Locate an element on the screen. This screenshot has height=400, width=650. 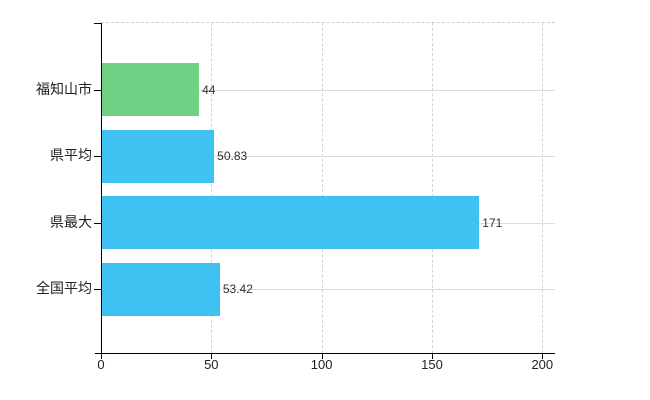
x-axis-line is located at coordinates (325, 353).